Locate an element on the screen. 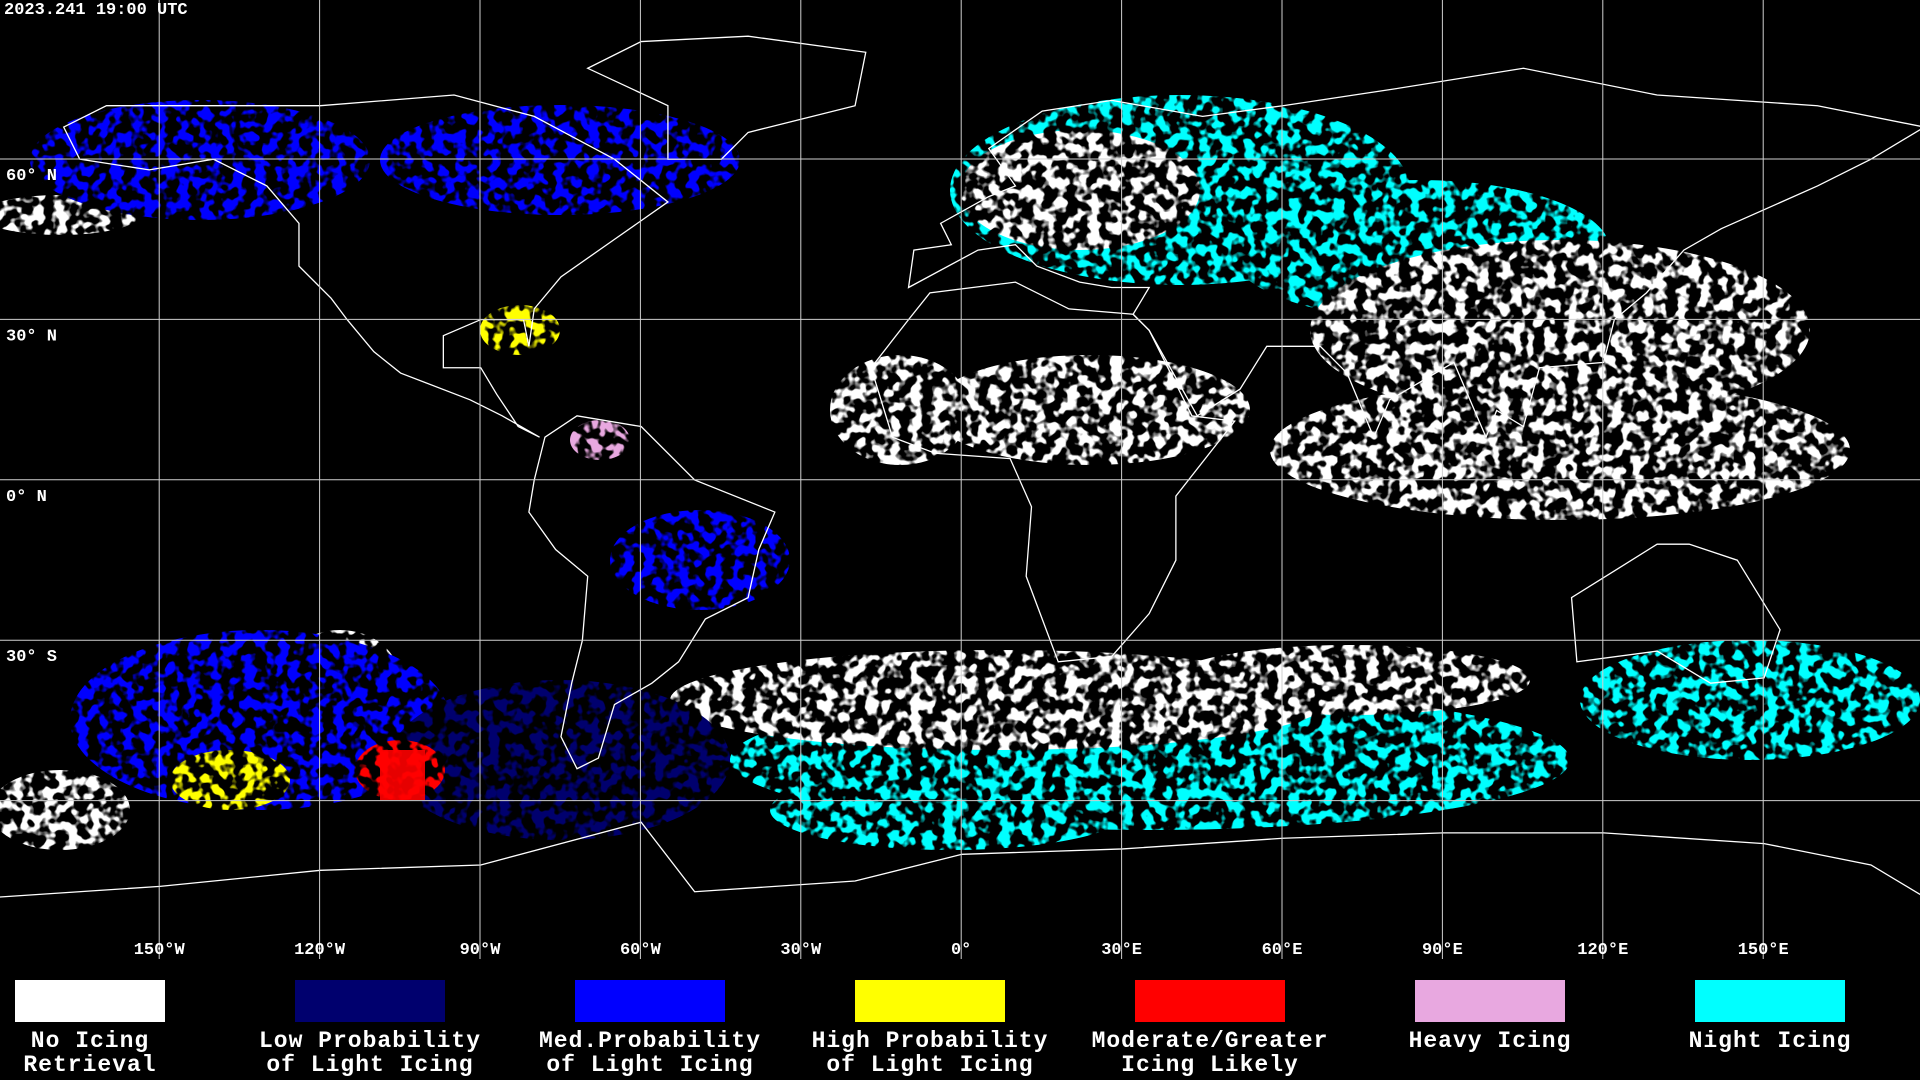  icing-patch is located at coordinates (402, 775).